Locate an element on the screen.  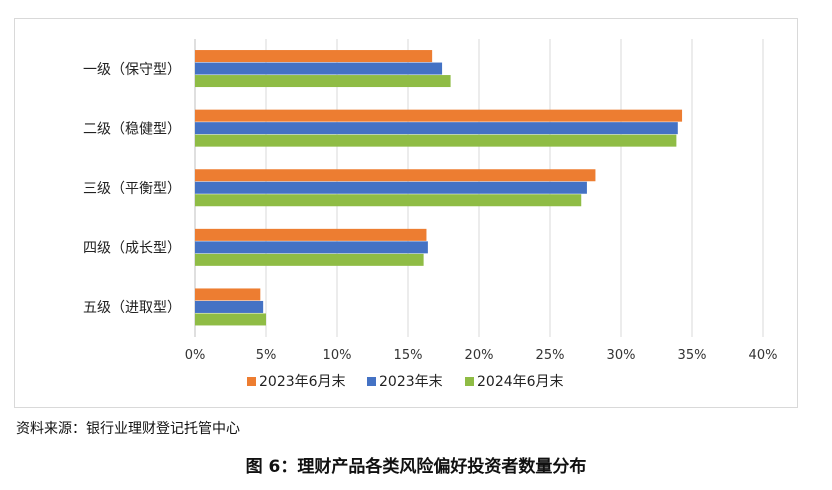
x-tick-label: 5% is located at coordinates (266, 355).